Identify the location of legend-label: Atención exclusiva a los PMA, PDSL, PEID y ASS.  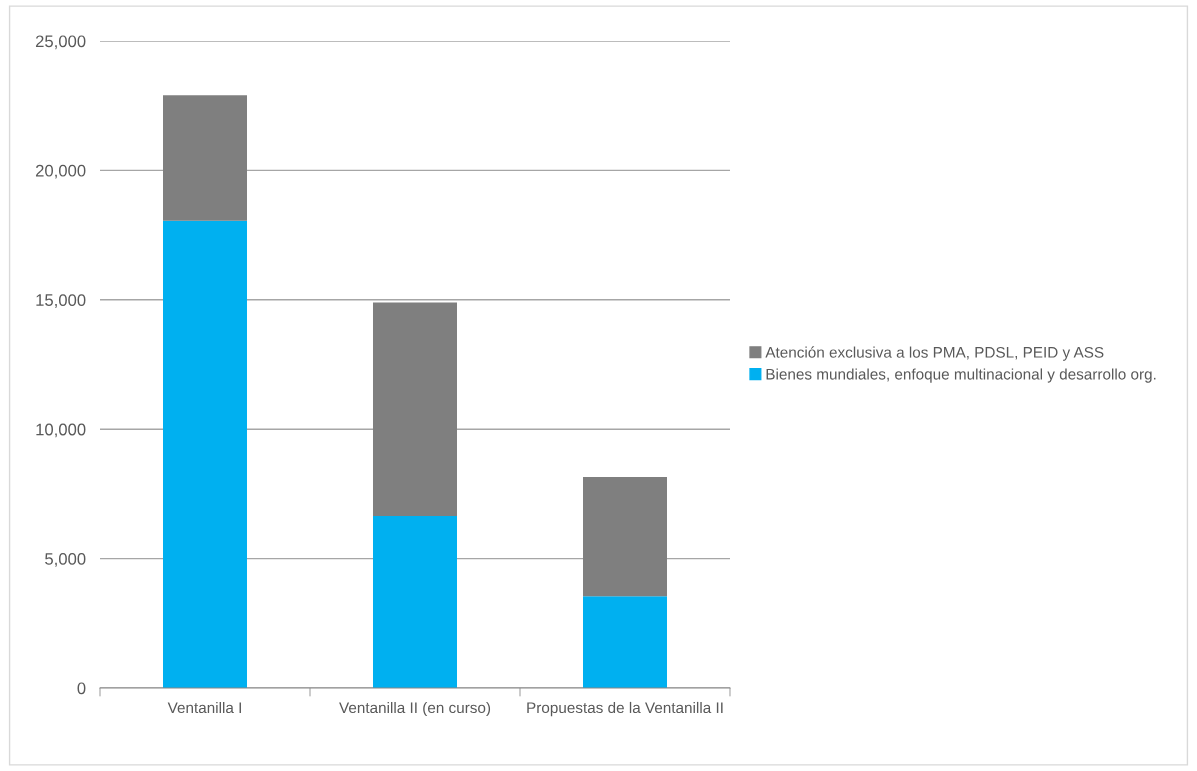
(934, 353).